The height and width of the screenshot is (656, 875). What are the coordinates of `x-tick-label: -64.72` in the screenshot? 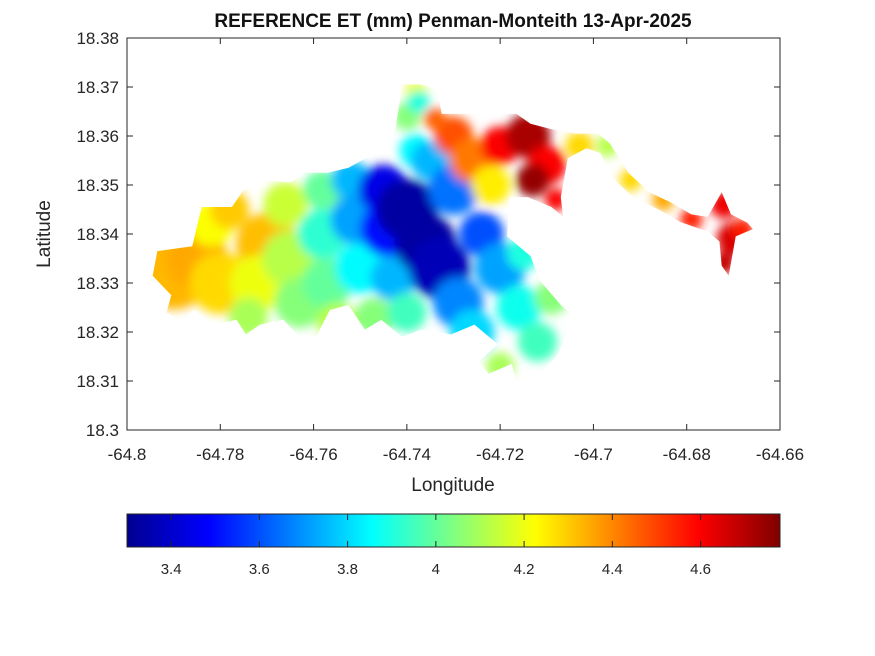 It's located at (500, 454).